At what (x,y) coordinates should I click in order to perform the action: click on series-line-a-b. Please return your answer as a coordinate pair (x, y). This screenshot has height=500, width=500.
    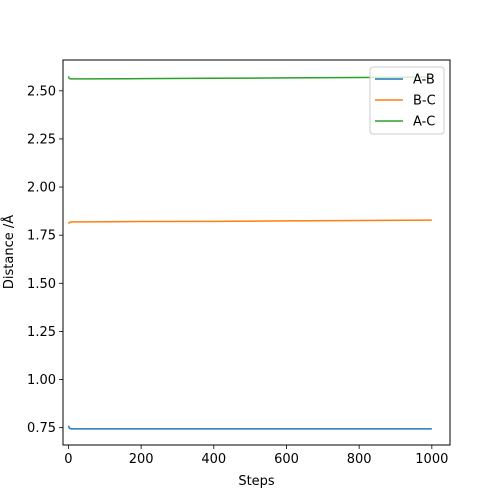
    Looking at the image, I should click on (249, 427).